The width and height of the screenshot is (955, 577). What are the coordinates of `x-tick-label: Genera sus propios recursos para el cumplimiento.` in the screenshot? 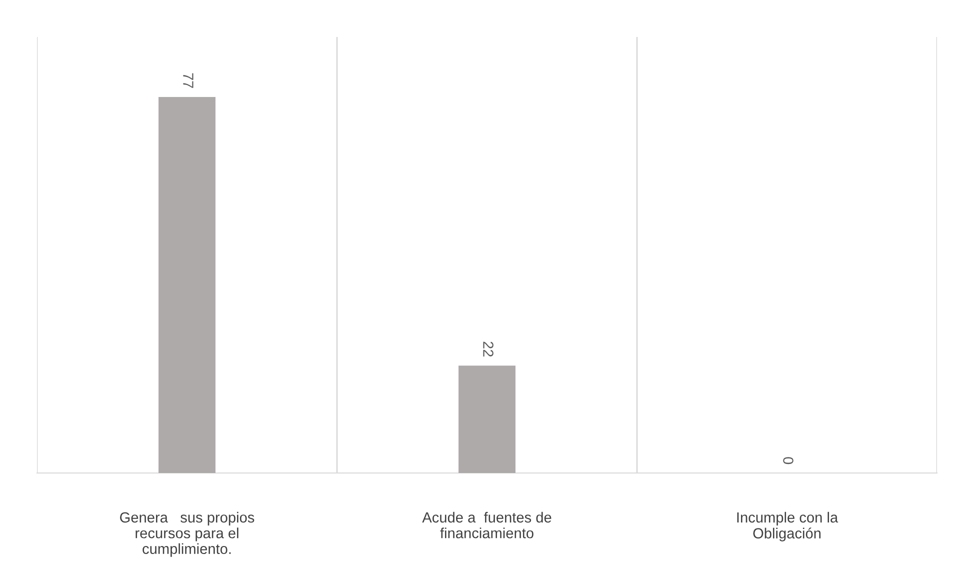 It's located at (187, 534).